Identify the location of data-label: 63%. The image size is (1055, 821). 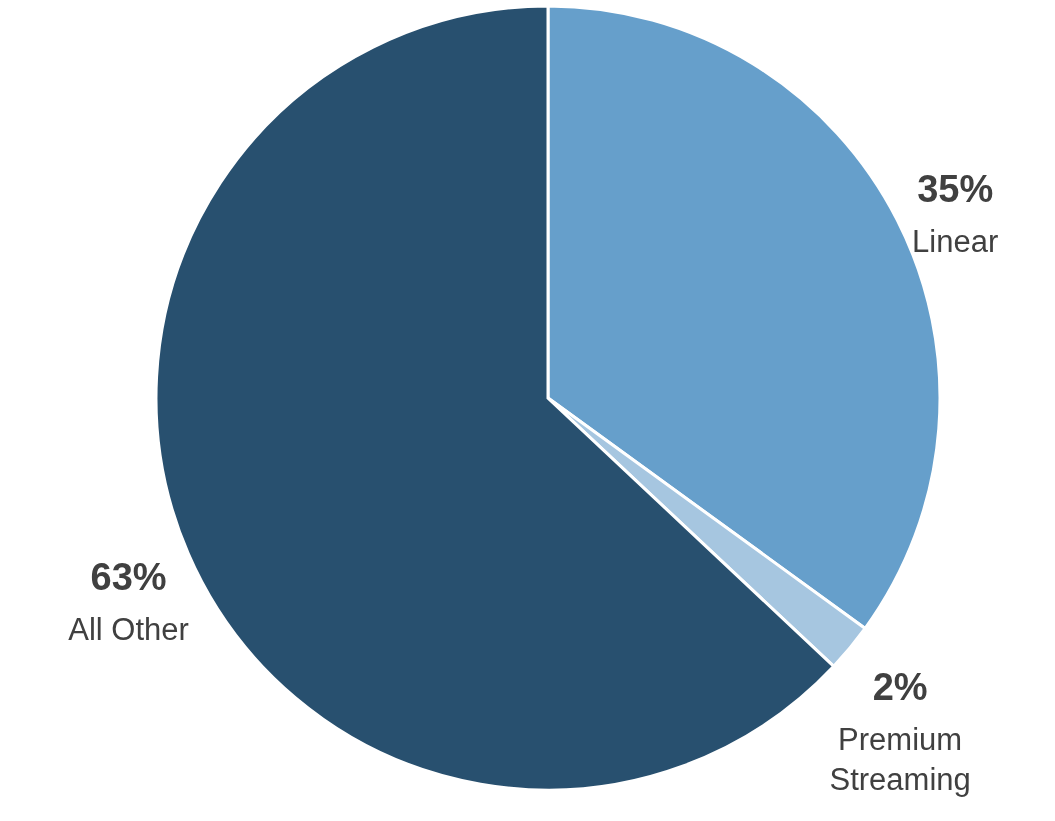
(128, 577).